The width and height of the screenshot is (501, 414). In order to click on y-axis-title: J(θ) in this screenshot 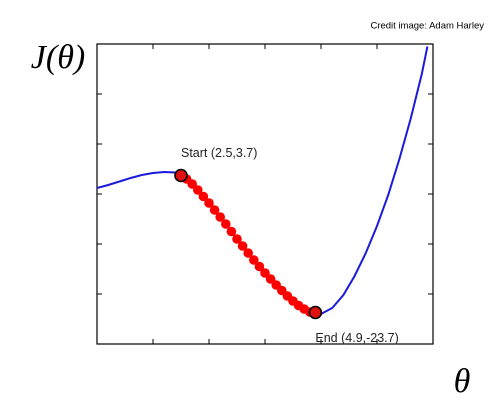, I will do `click(58, 57)`.